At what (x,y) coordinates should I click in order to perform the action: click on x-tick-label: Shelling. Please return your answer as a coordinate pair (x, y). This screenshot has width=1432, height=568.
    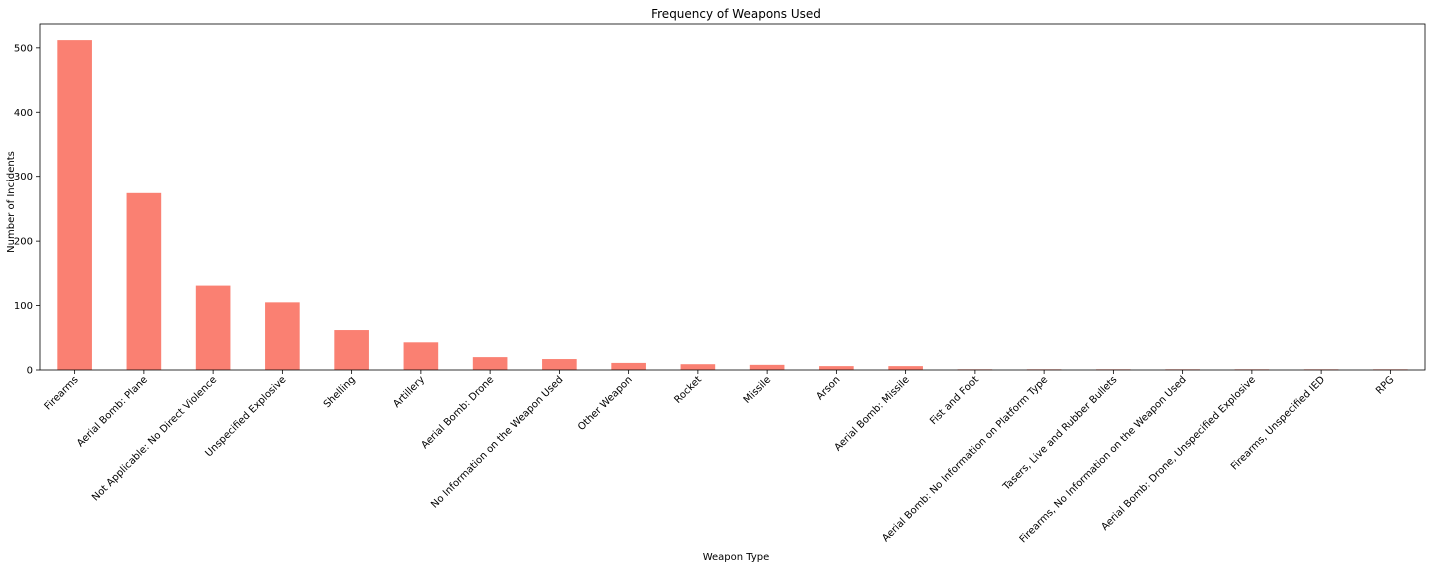
    Looking at the image, I should click on (340, 392).